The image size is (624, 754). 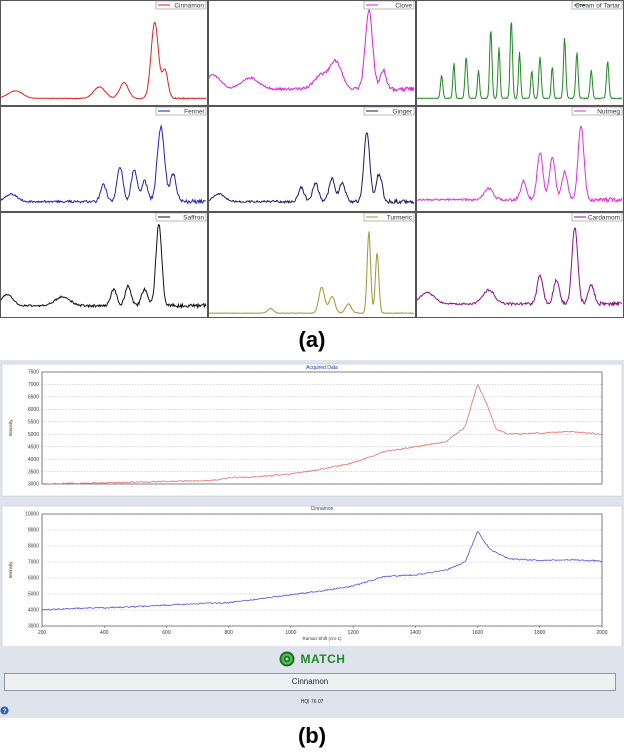 I want to click on spectrum-line-nutmeg, so click(x=519, y=164).